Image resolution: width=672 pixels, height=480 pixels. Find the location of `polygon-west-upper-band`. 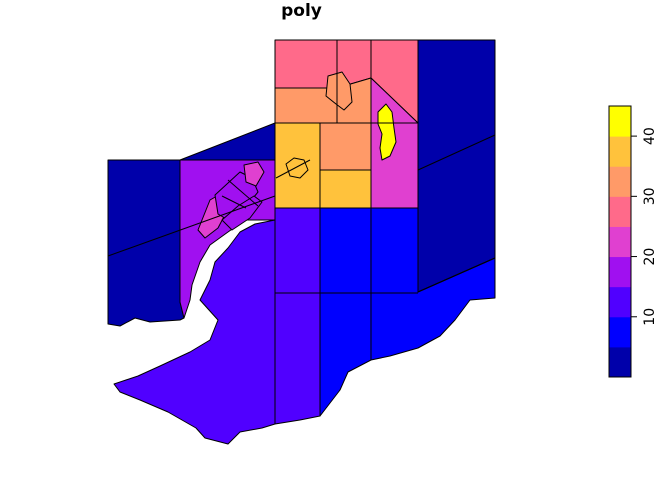

polygon-west-upper-band is located at coordinates (227, 141).